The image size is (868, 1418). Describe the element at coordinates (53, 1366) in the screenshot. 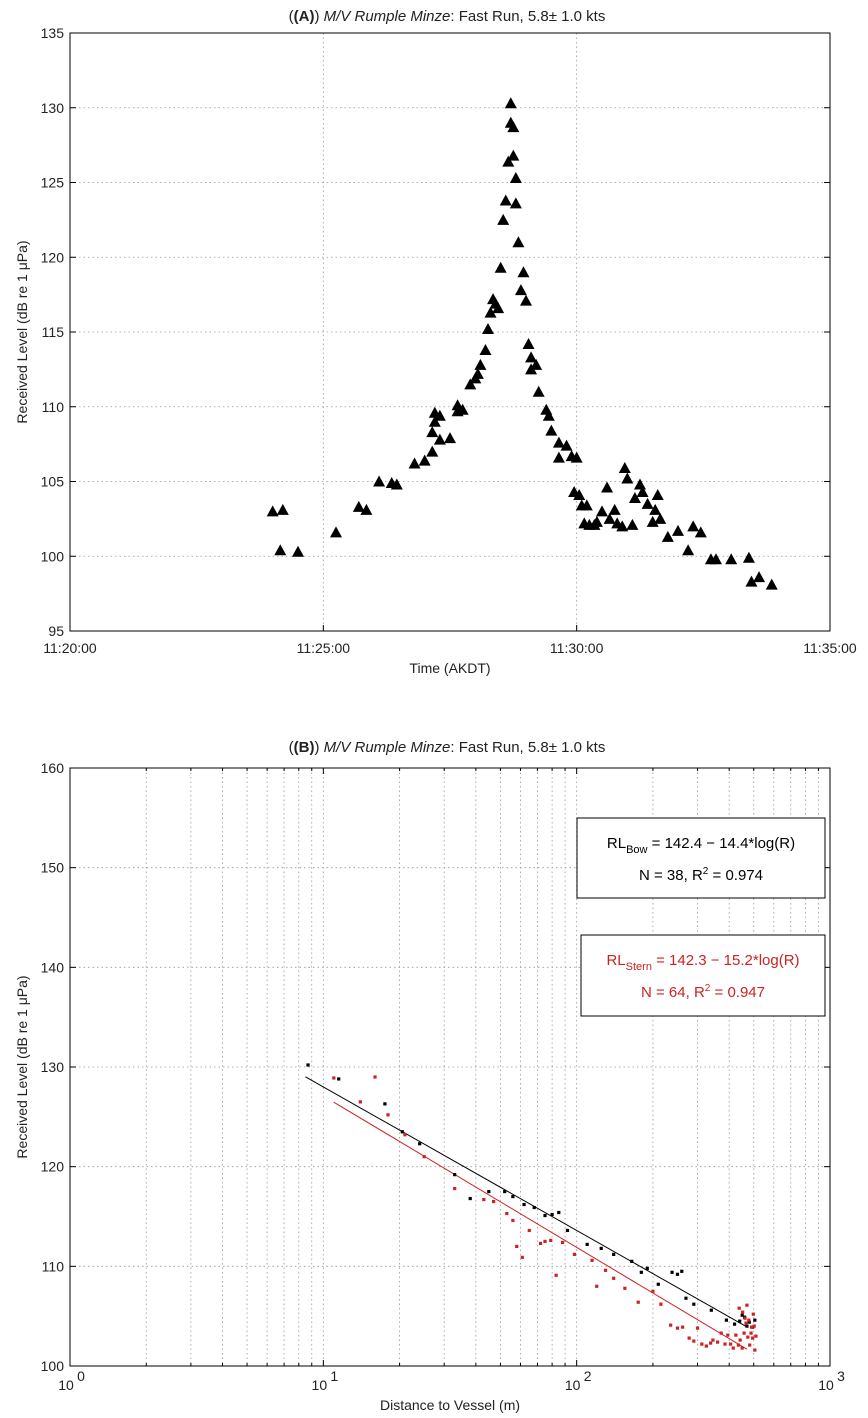

I see `panel-b-ytick-label: 100` at that location.